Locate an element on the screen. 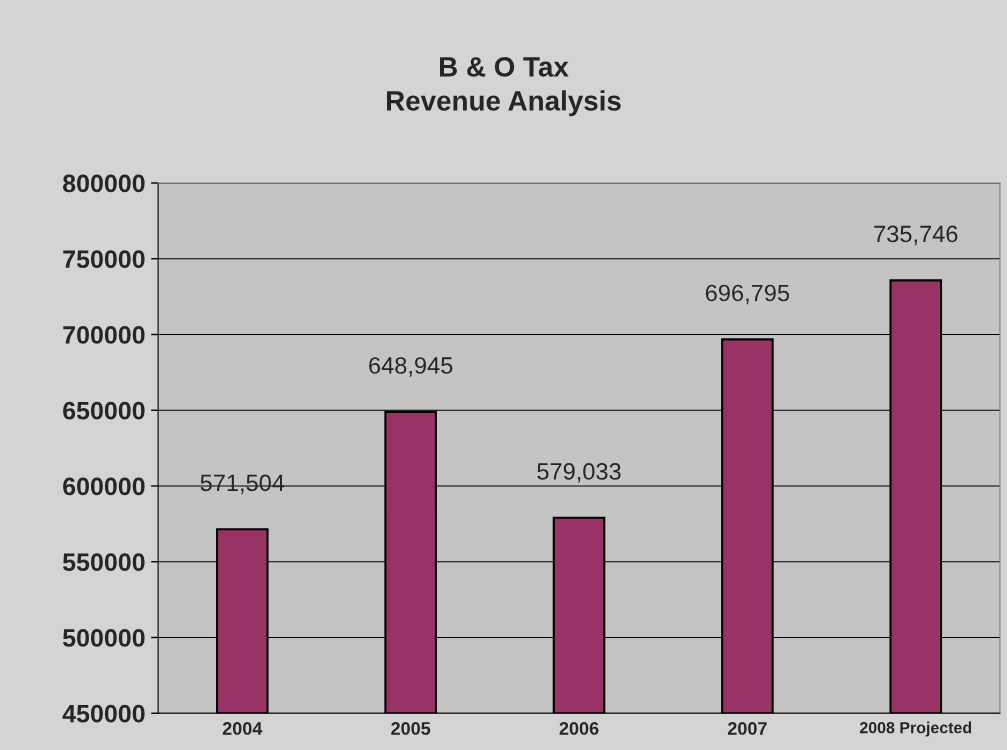  x-tick-label: 2004 is located at coordinates (242, 728).